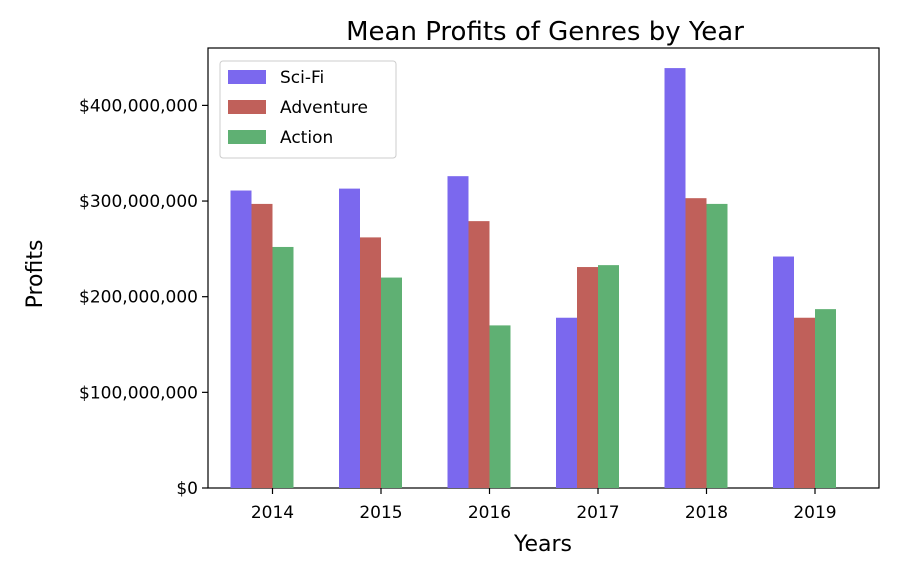 Image resolution: width=922 pixels, height=566 pixels. I want to click on x-tick-label: 2019, so click(814, 513).